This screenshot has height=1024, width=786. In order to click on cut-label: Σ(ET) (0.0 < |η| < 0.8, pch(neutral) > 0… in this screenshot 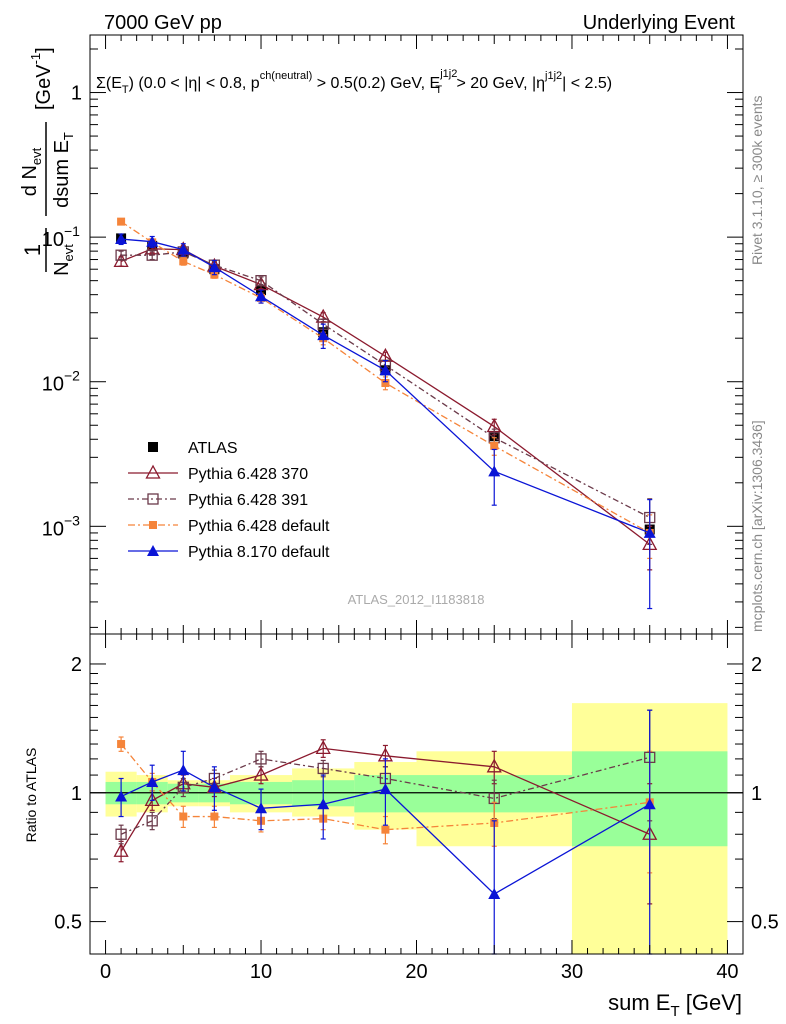, I will do `click(354, 82)`.